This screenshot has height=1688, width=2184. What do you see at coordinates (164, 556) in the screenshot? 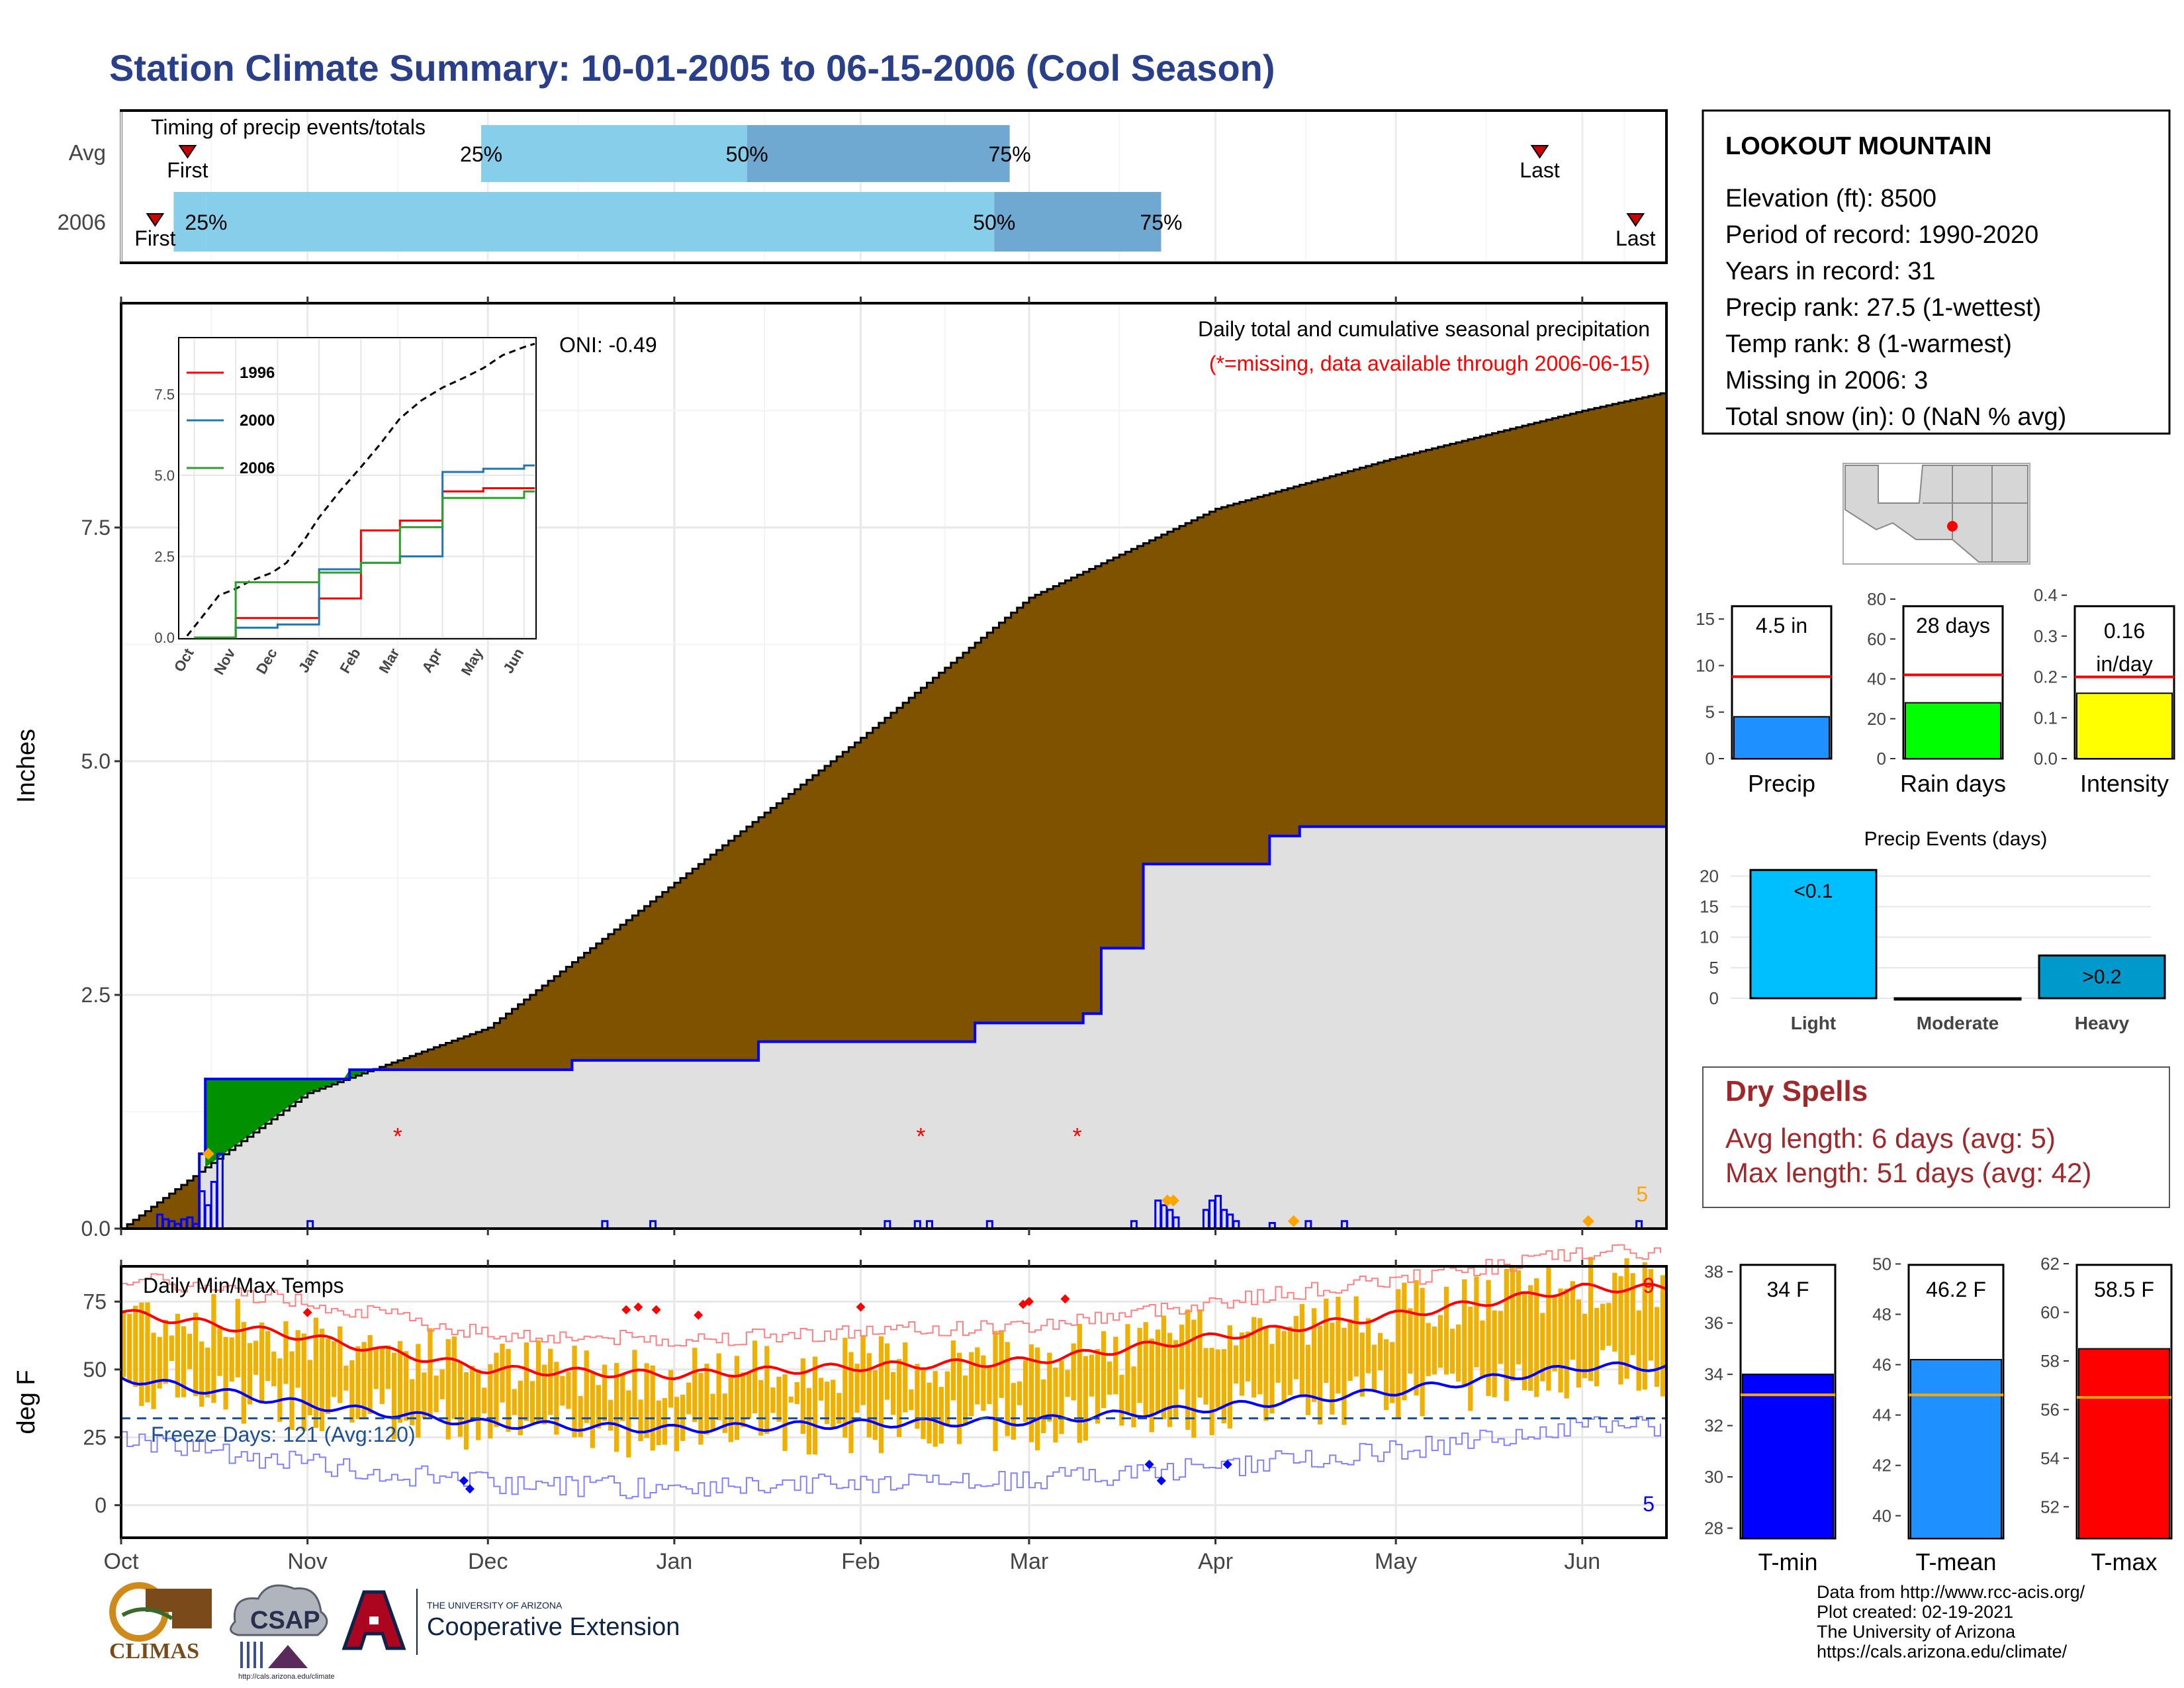
I see `inset-y-tick-label: 2.5` at bounding box center [164, 556].